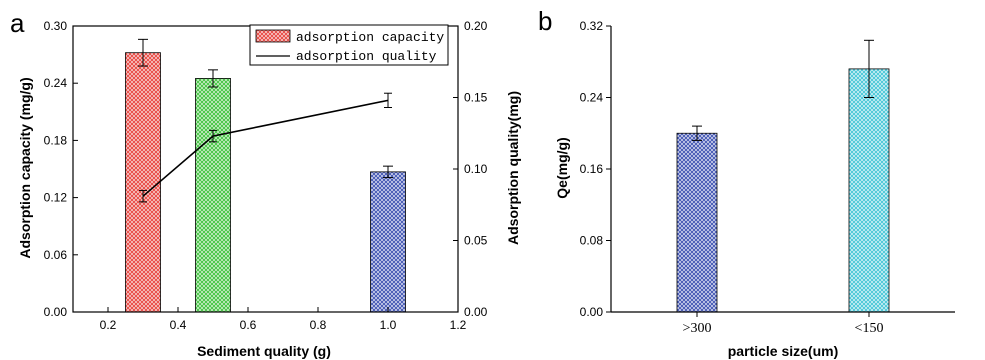 The height and width of the screenshot is (360, 985). Describe the element at coordinates (248, 325) in the screenshot. I see `x-tick-label-2: 0.6` at that location.